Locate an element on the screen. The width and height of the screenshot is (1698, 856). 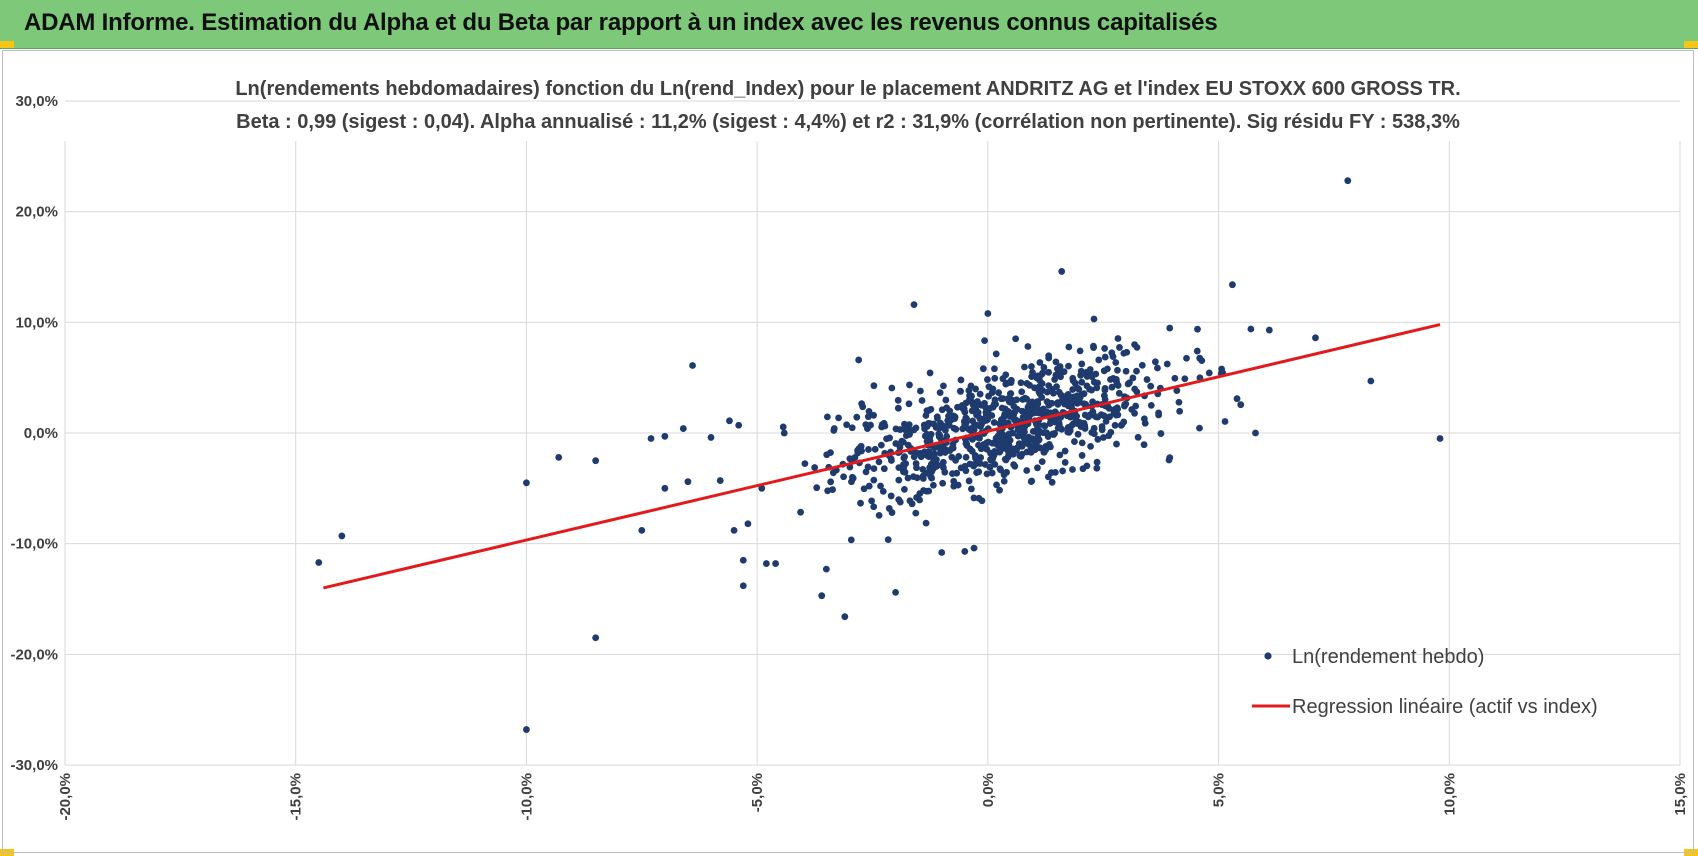
x-tick-label: -10,0% is located at coordinates (526, 797).